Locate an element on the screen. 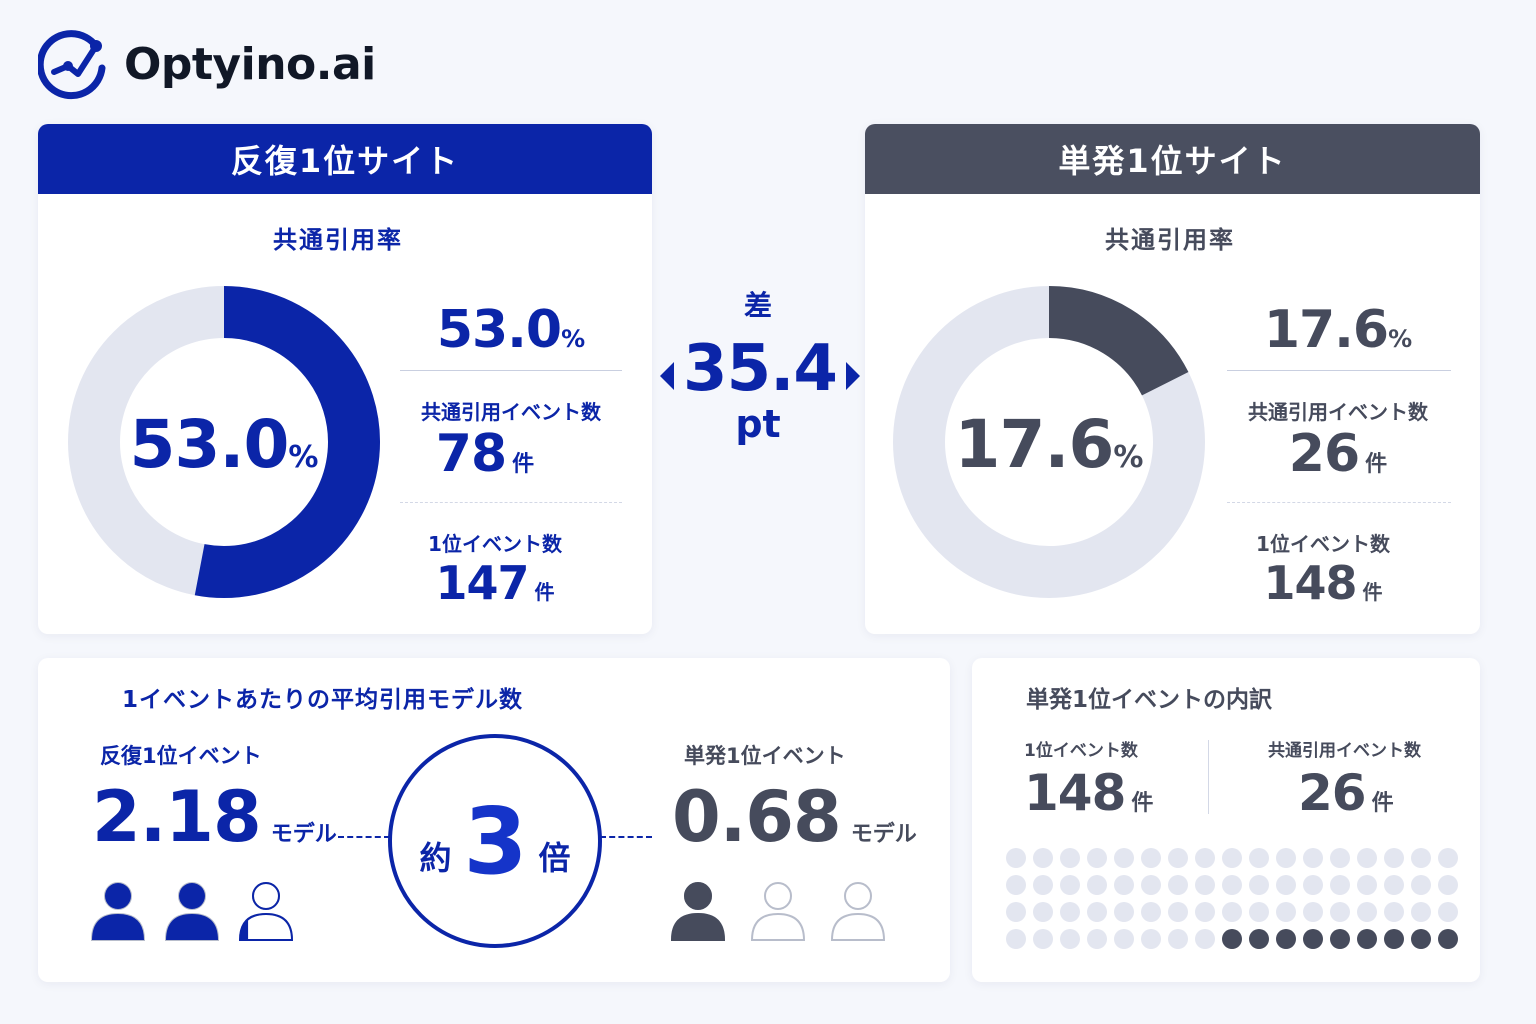 The width and height of the screenshot is (1536, 1024). right-stat3-label: 1位イベント数 is located at coordinates (1323, 544).